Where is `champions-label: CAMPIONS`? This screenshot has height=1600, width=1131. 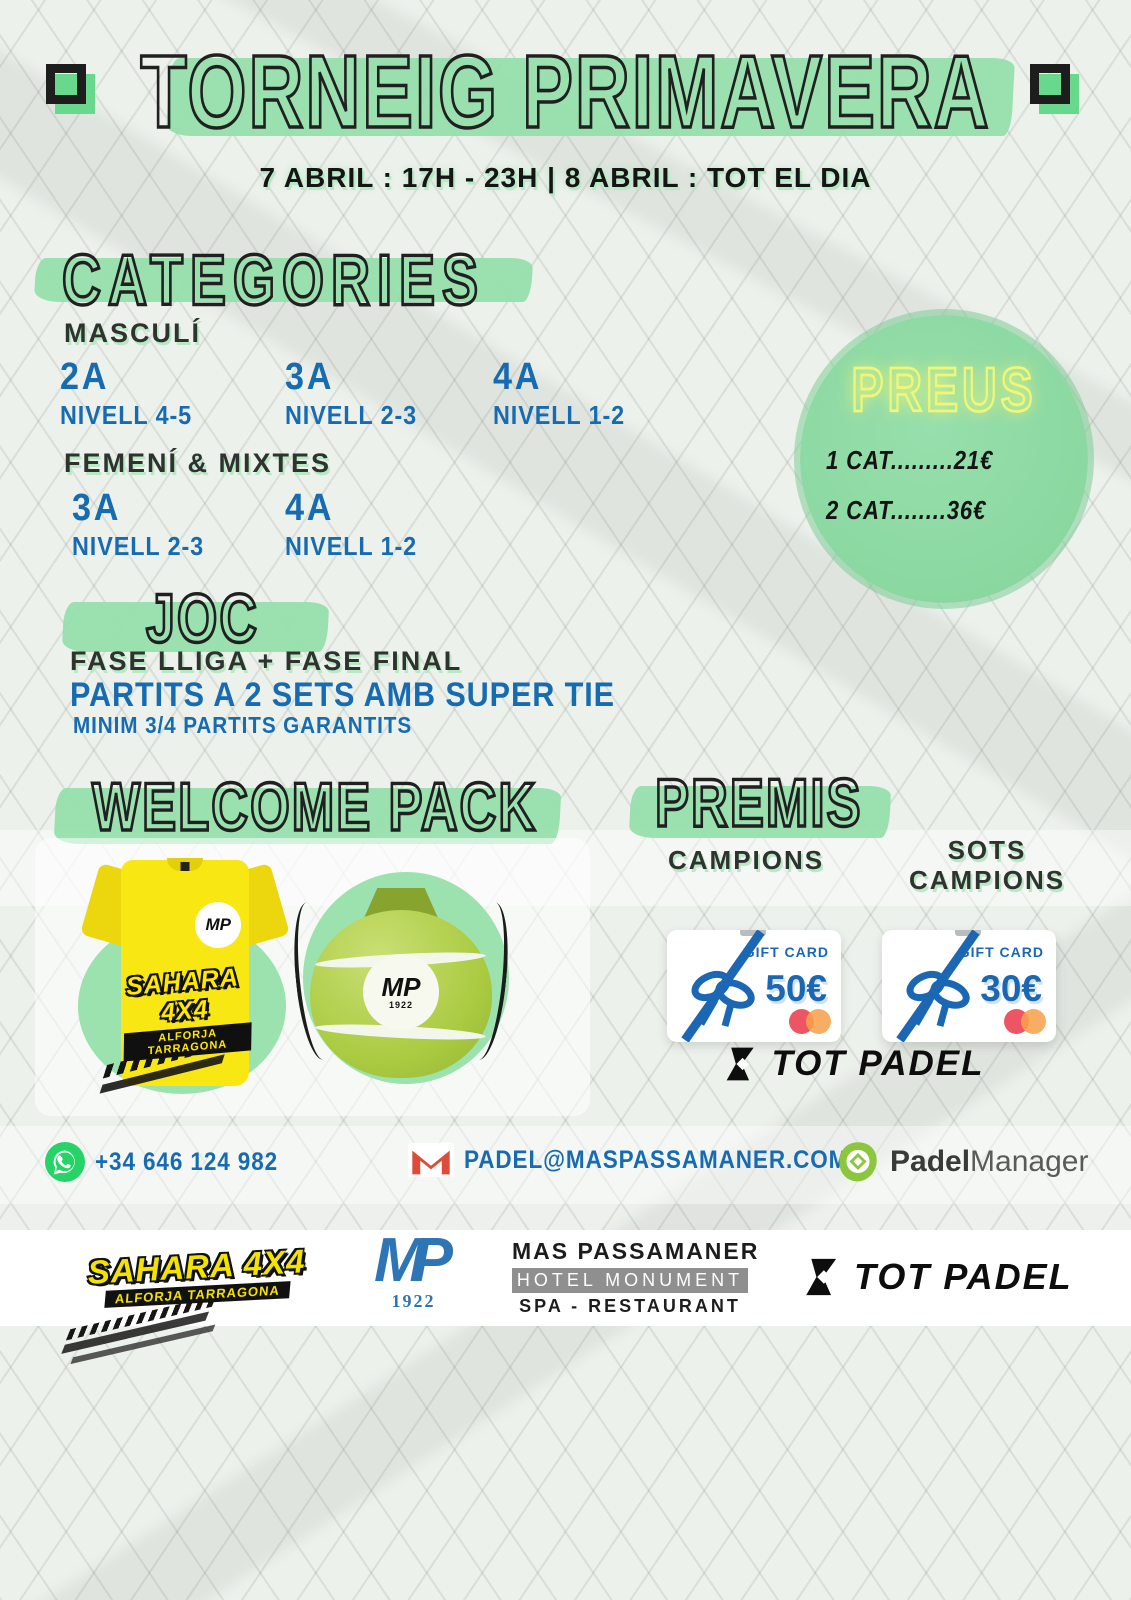
champions-label: CAMPIONS is located at coordinates (746, 860).